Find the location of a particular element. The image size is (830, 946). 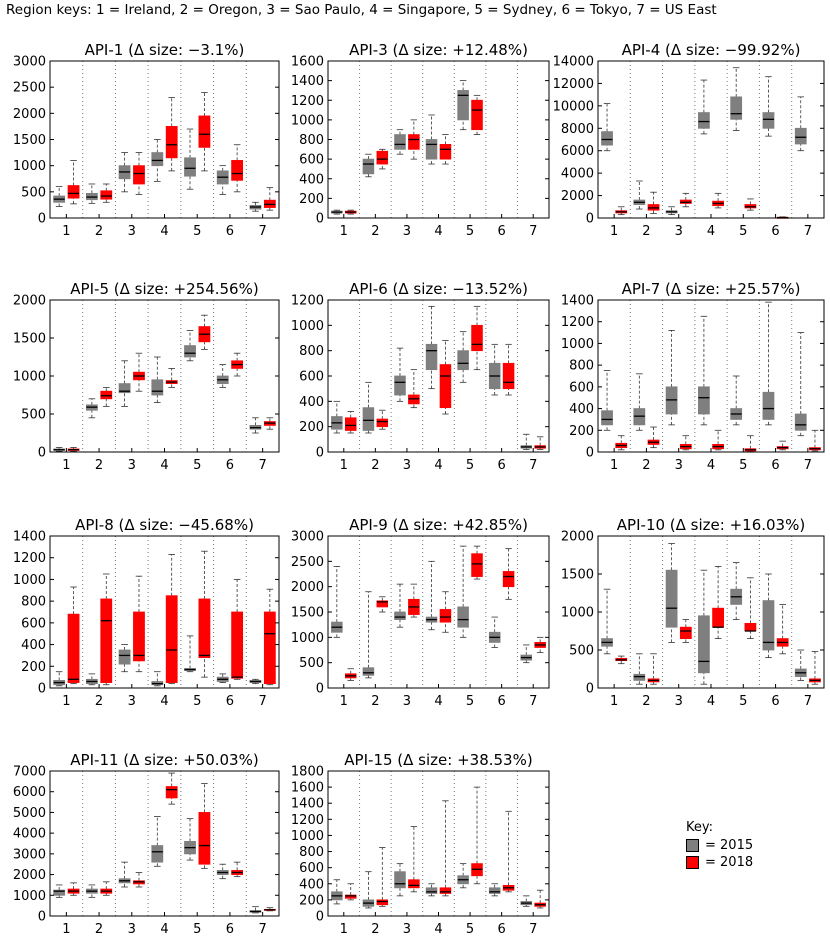

y-tick-label: 1600 is located at coordinates (307, 62).